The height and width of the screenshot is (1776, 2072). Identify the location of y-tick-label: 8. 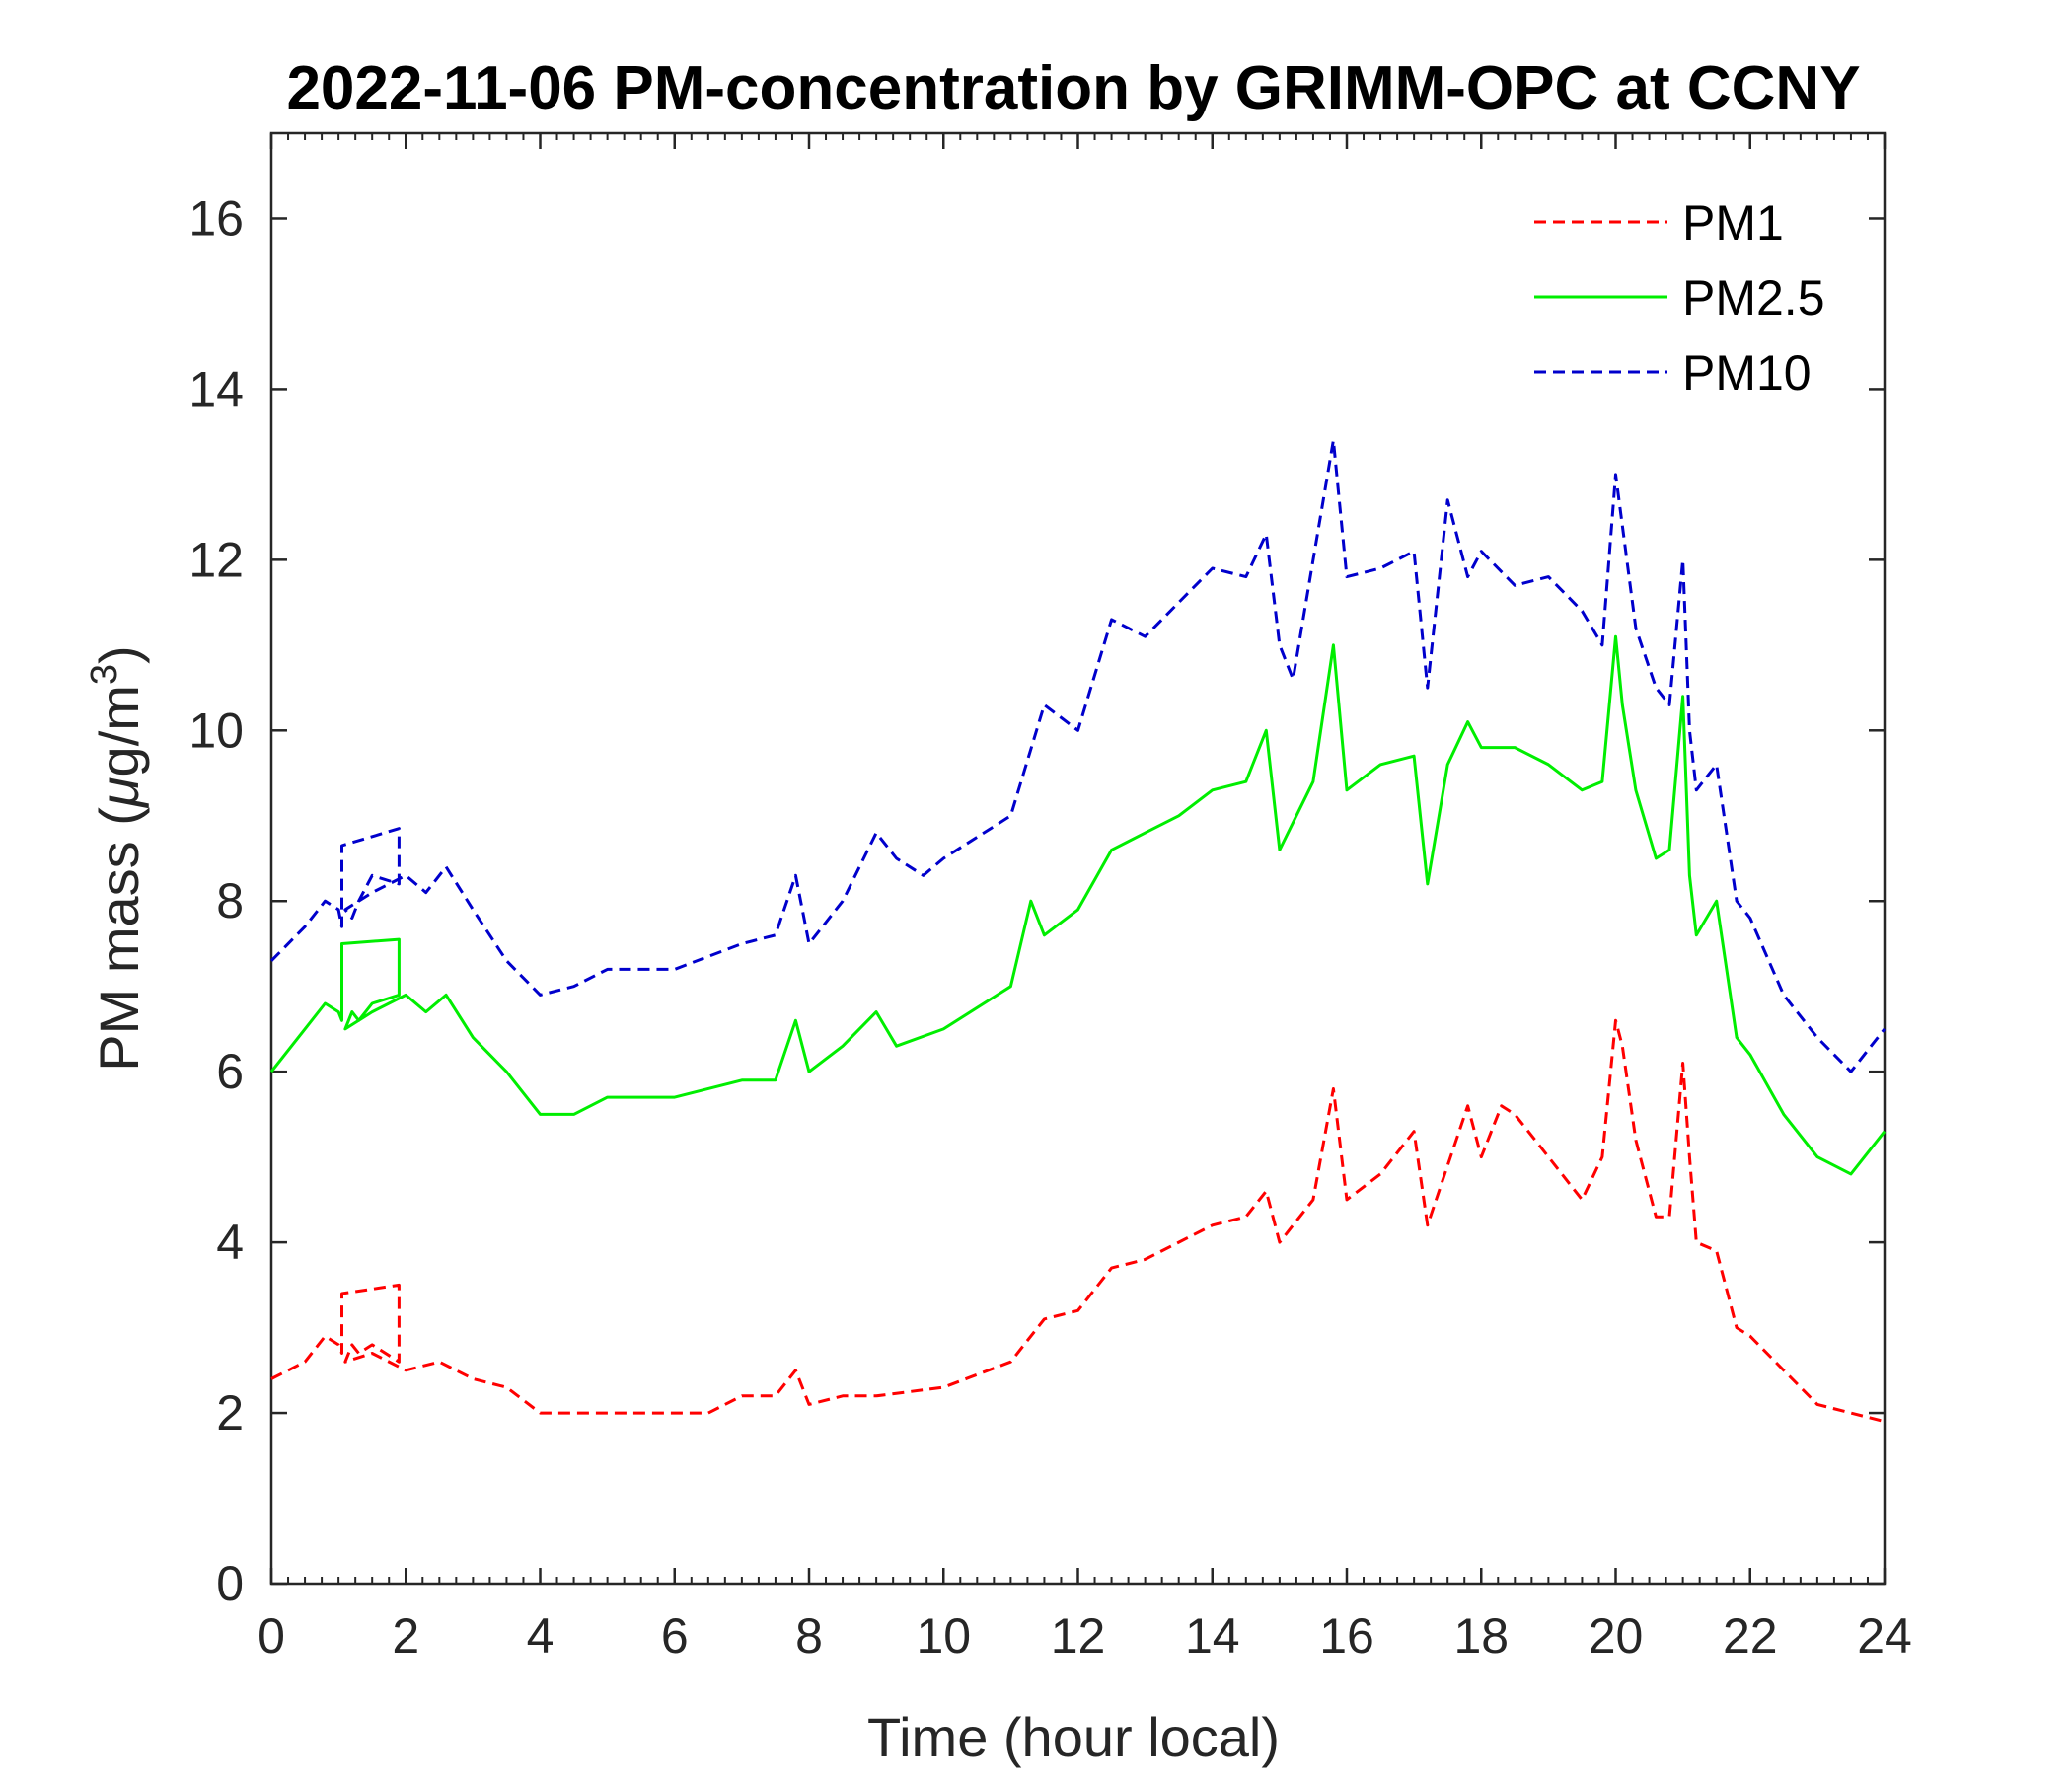
(230, 901).